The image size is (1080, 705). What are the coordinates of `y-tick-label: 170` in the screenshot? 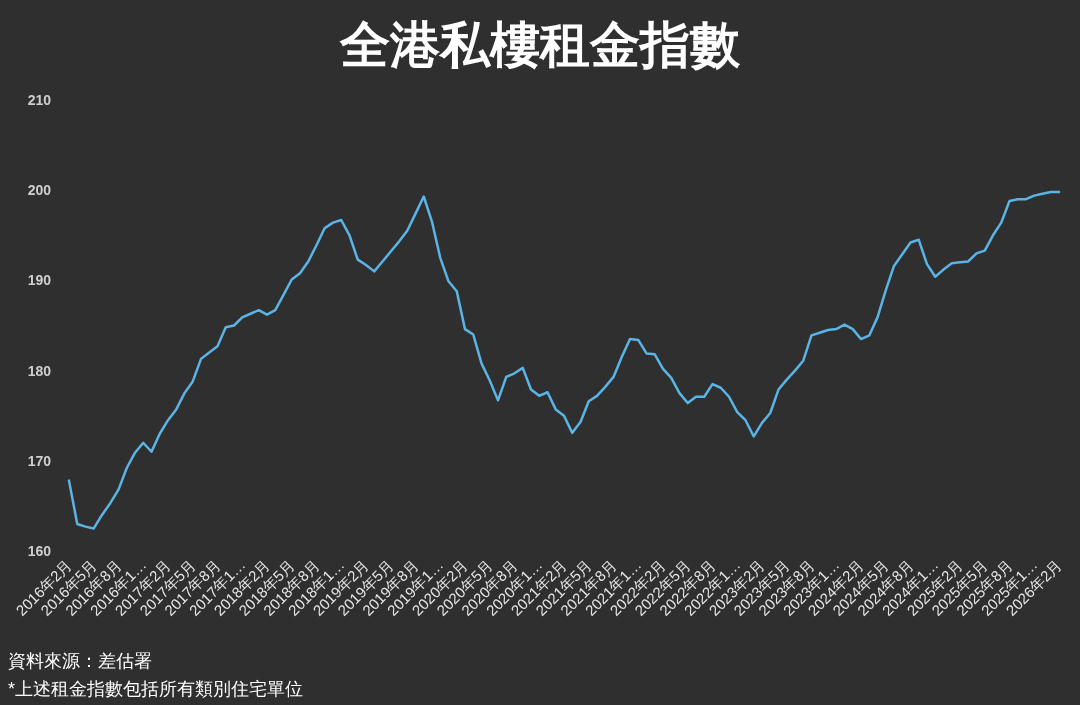 It's located at (39, 460).